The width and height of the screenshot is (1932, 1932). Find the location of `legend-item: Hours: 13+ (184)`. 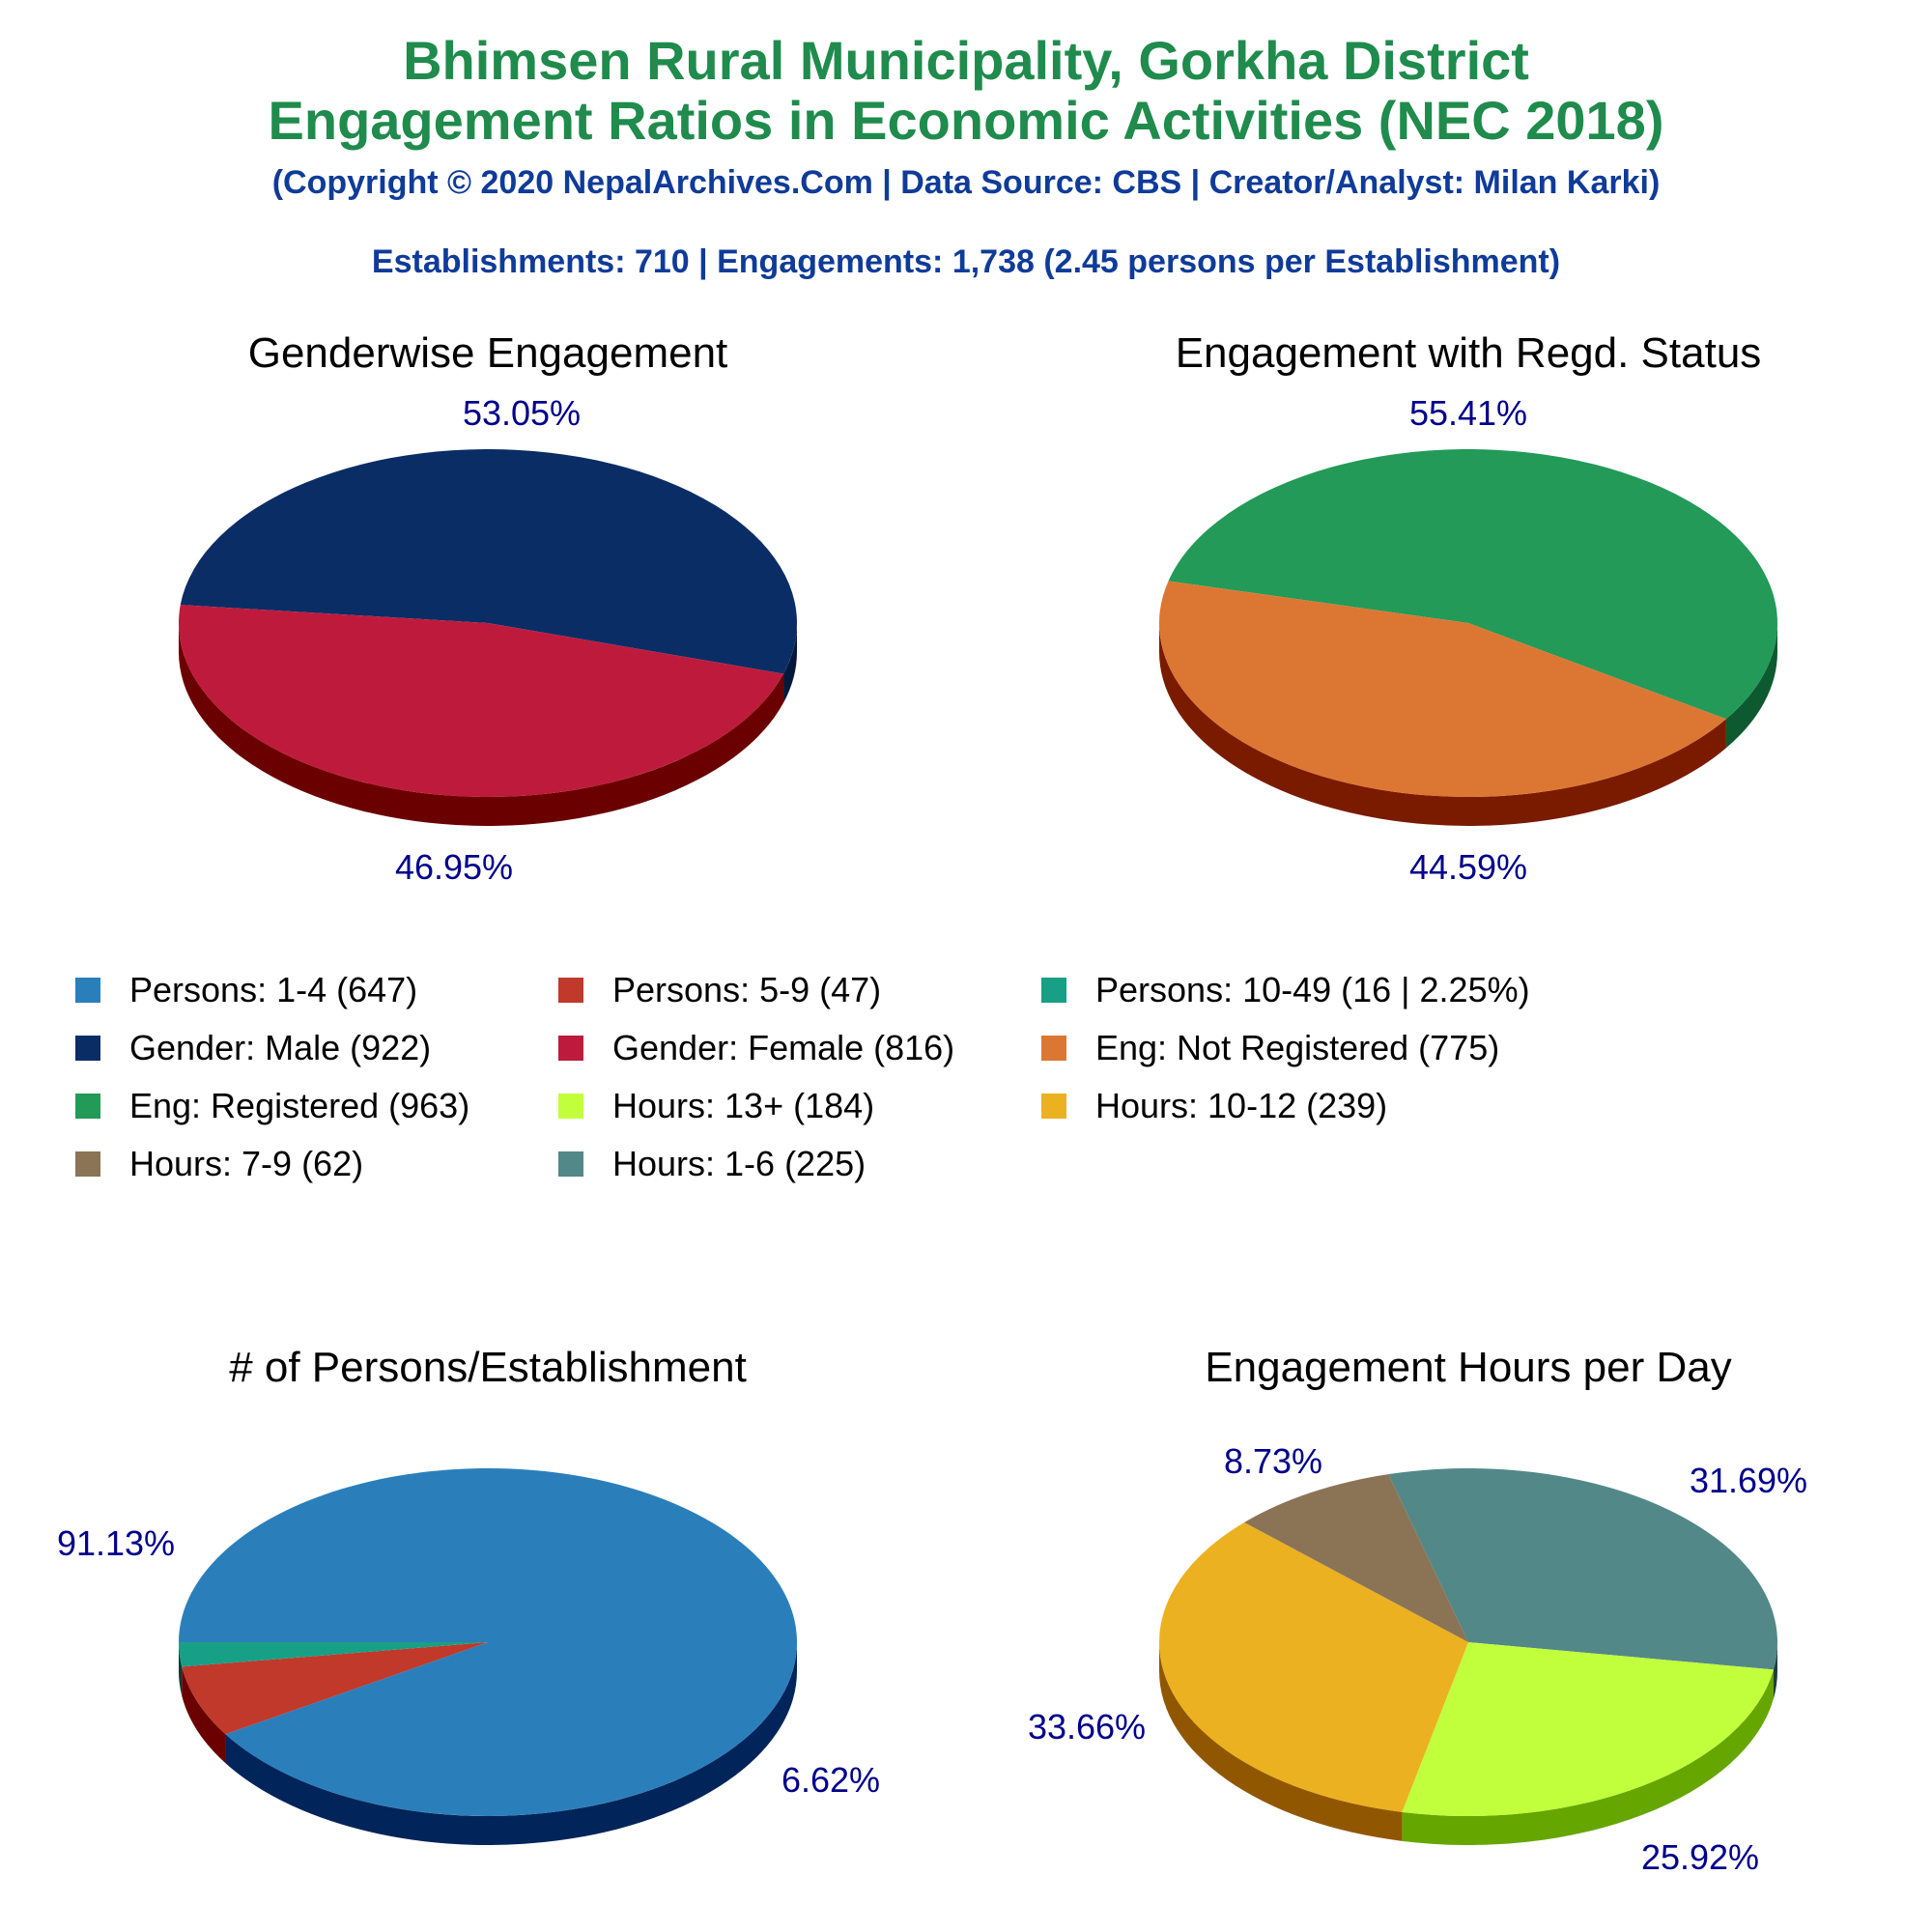

legend-item: Hours: 13+ (184) is located at coordinates (716, 1106).